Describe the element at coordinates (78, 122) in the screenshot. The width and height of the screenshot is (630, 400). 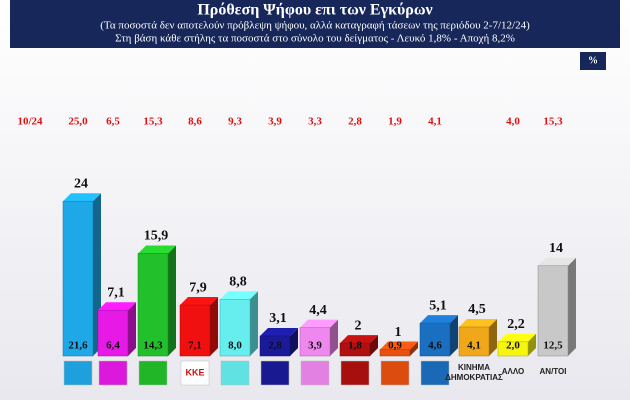
I see `previous-value-label: 25,0` at that location.